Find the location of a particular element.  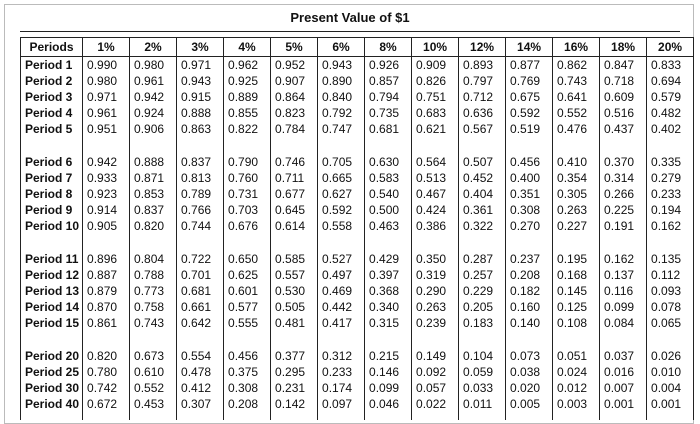

cell: 0.033 is located at coordinates (482, 388).